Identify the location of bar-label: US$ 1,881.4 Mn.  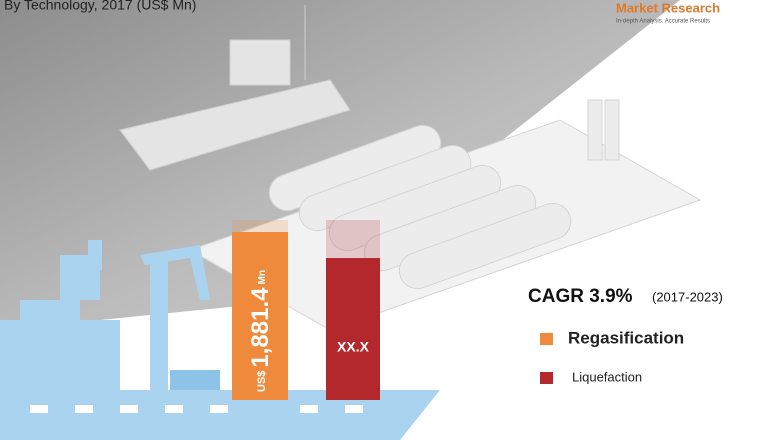
(260, 331).